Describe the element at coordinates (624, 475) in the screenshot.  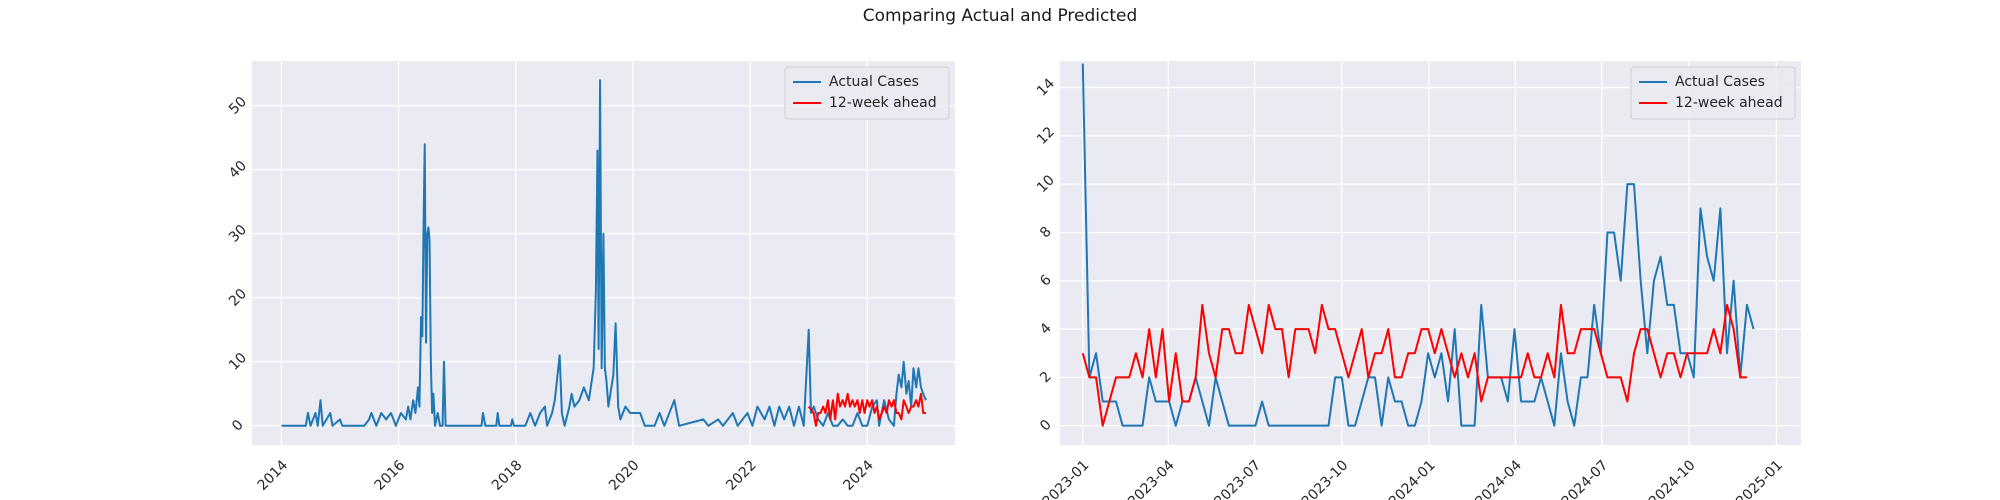
I see `x-tick-label: 2020` at that location.